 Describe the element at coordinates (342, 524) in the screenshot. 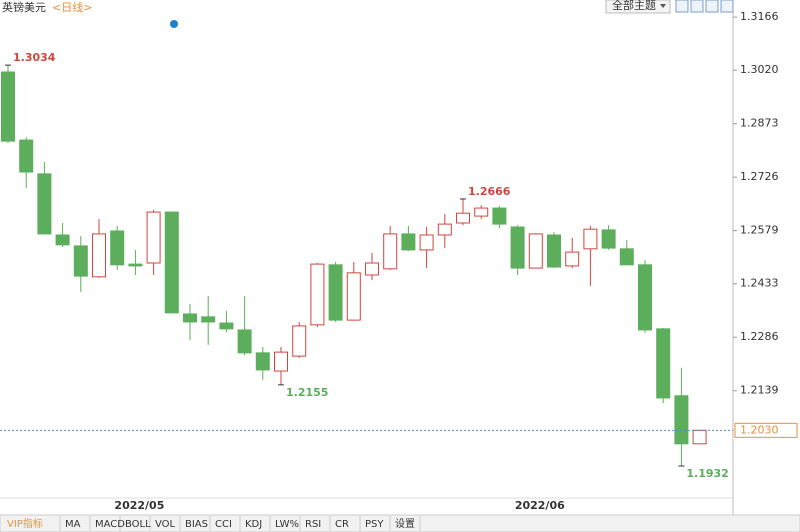

I see `tab: CR` at that location.